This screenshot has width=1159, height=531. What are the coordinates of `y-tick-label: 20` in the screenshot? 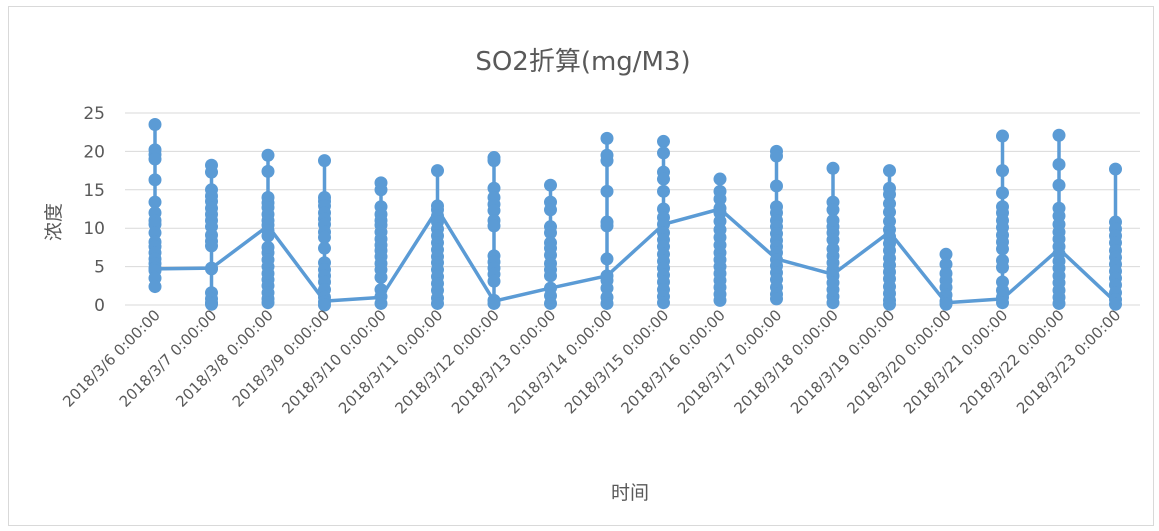 It's located at (94, 152).